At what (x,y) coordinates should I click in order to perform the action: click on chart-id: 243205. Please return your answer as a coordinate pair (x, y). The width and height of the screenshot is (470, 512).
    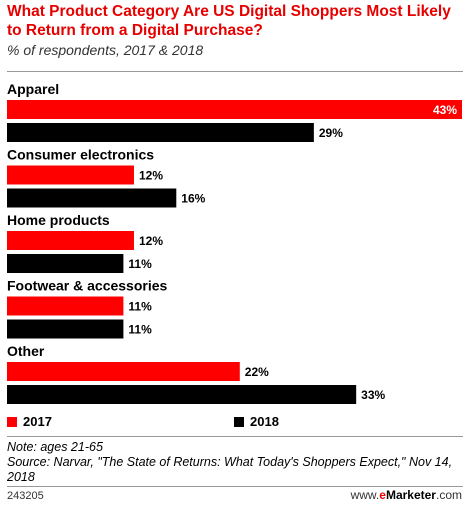
    Looking at the image, I should click on (25, 496).